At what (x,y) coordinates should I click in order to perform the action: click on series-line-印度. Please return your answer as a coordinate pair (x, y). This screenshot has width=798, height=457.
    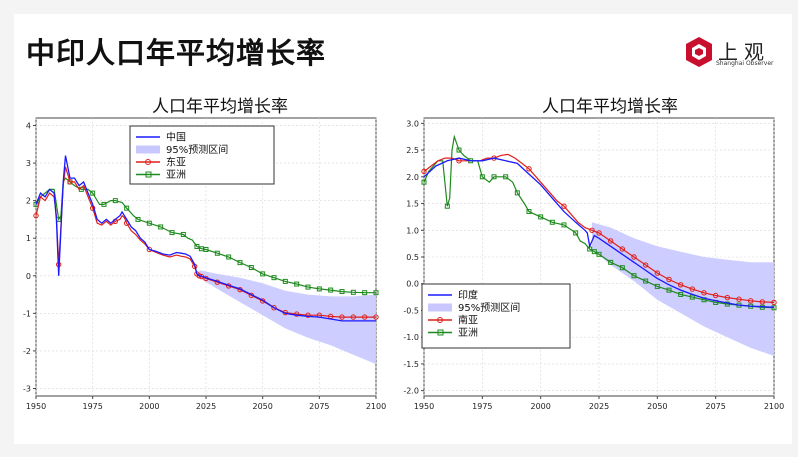
    Looking at the image, I should click on (599, 232).